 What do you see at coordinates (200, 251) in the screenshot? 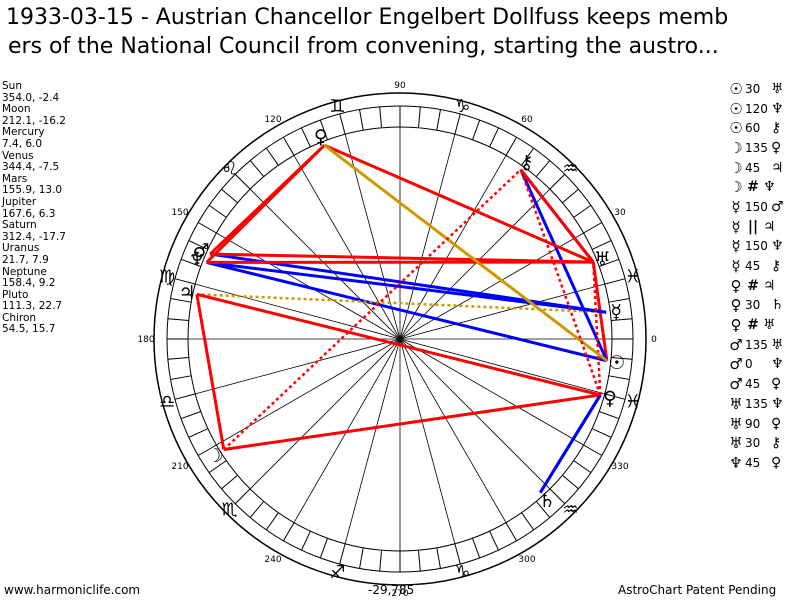
I see `planet-glyph: ♂` at bounding box center [200, 251].